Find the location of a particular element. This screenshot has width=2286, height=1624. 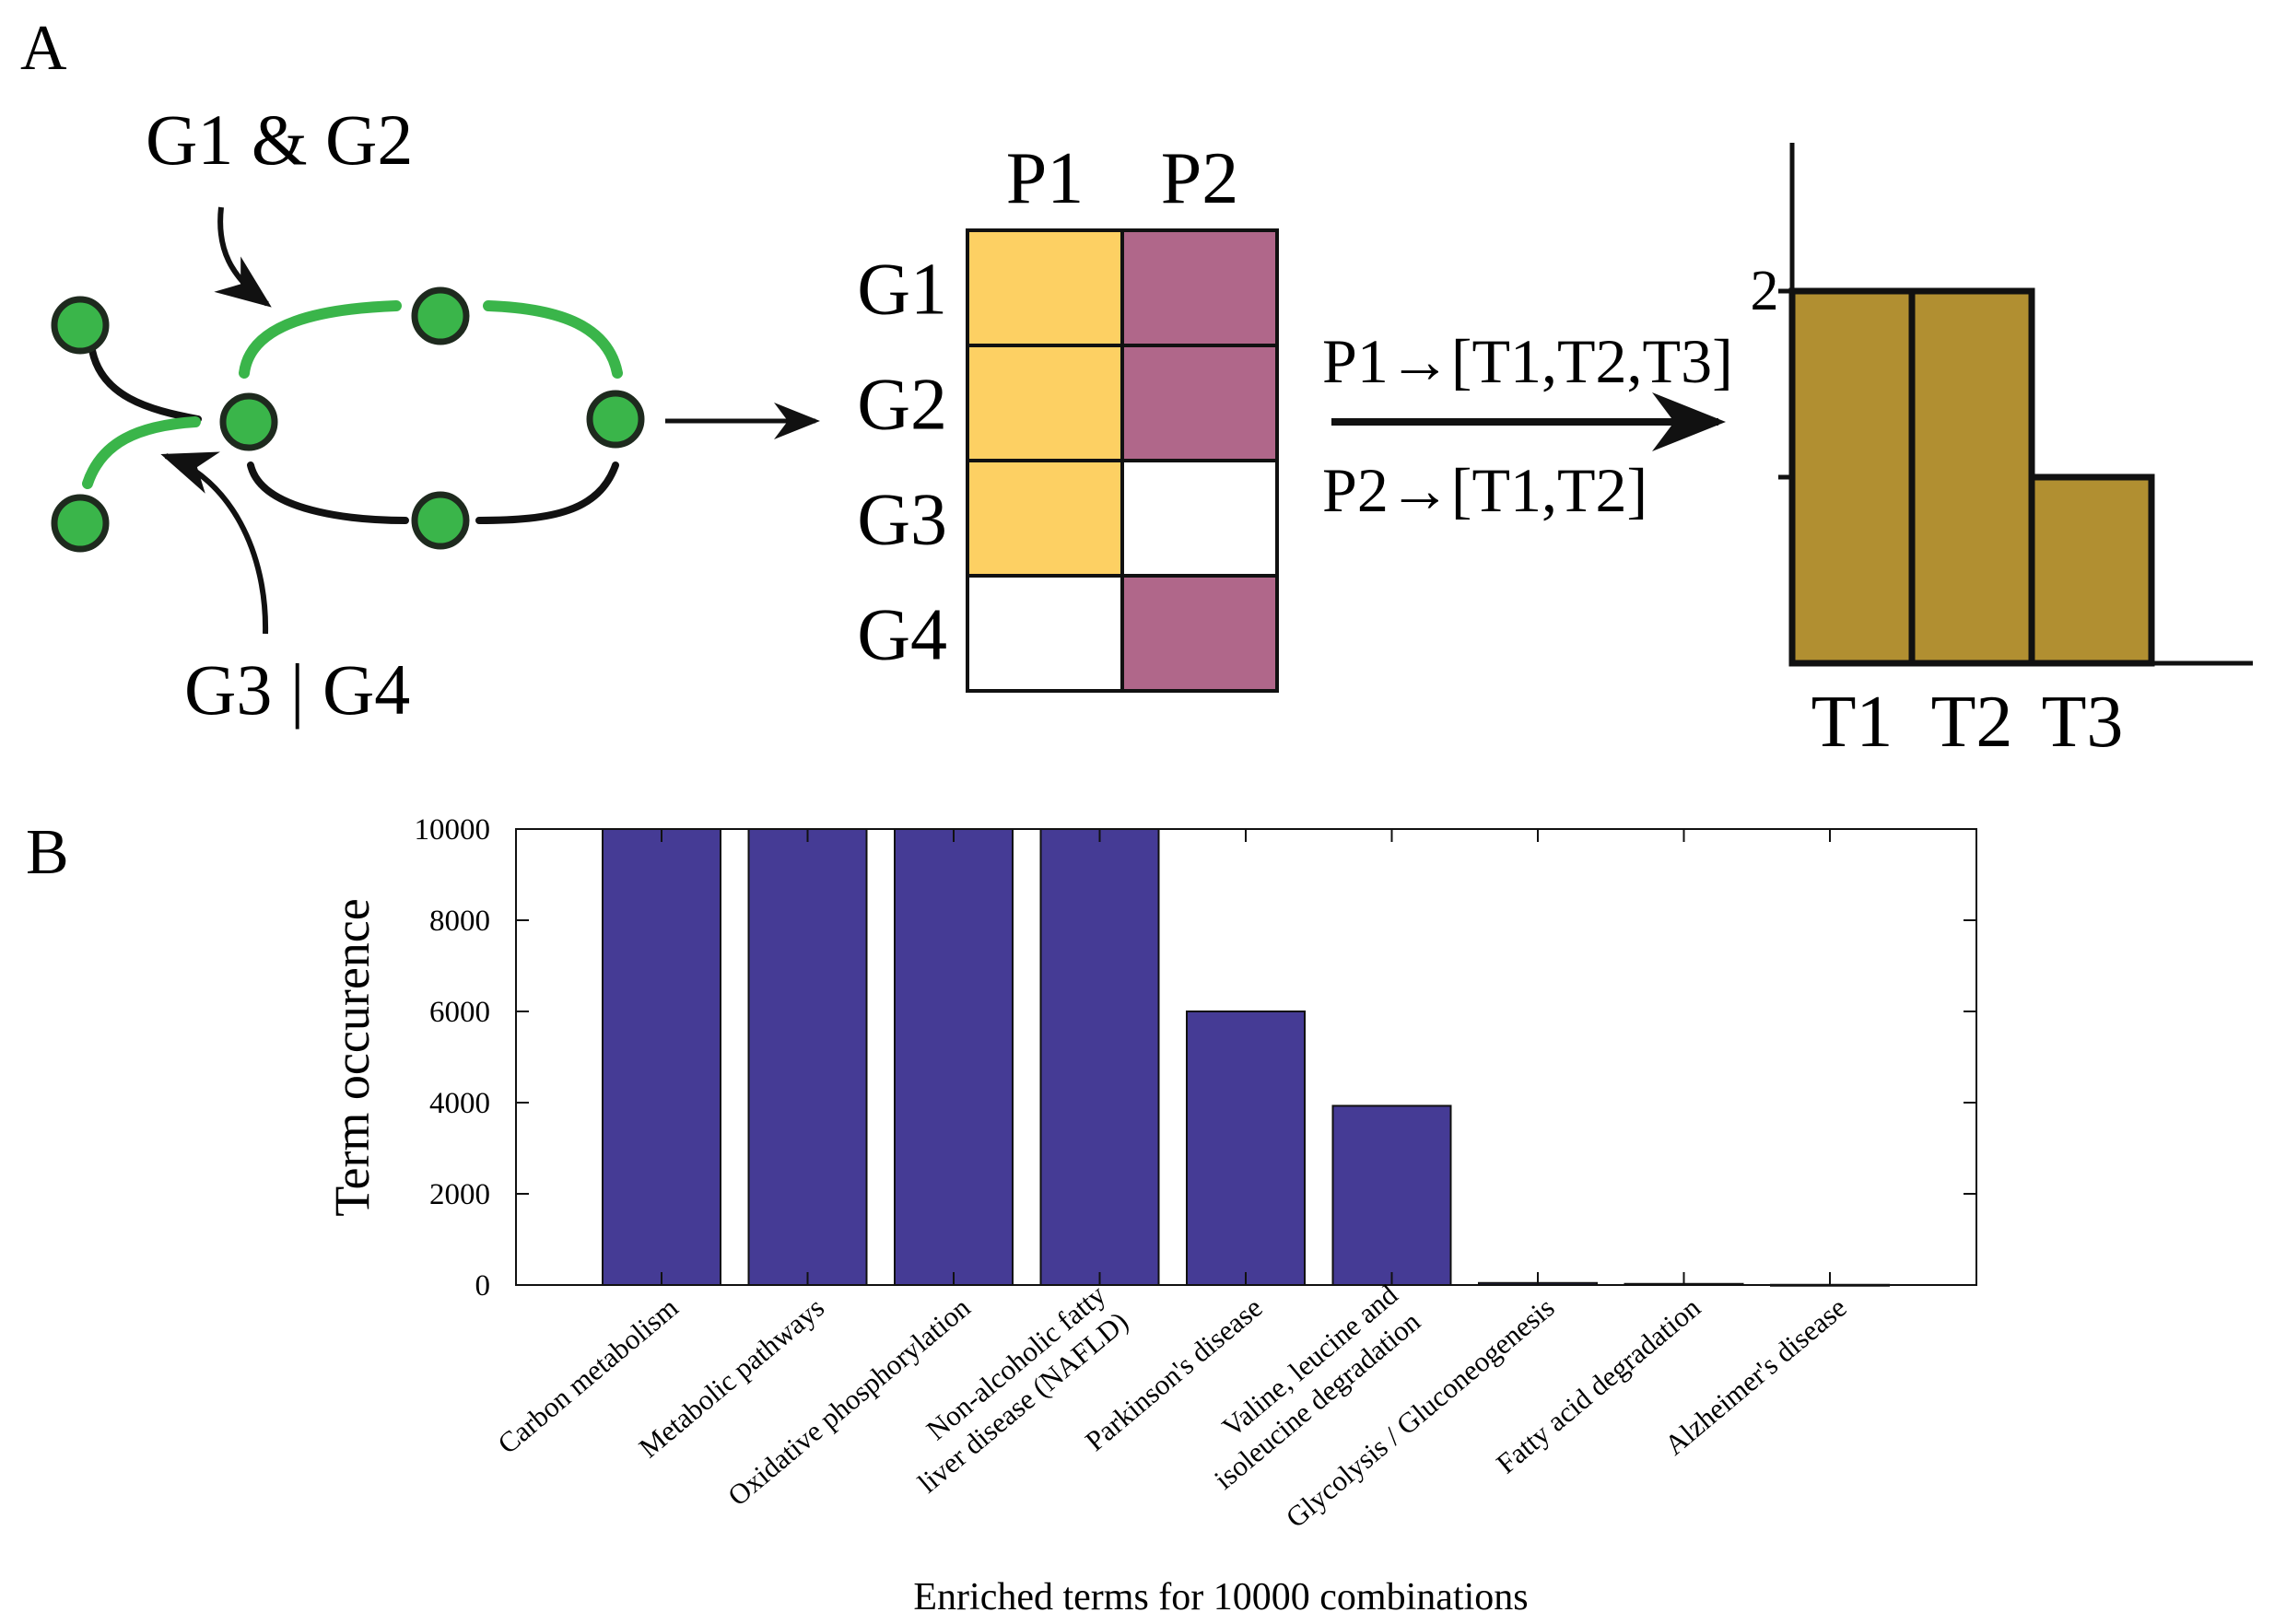

matrix-row-label: G4 is located at coordinates (902, 635).